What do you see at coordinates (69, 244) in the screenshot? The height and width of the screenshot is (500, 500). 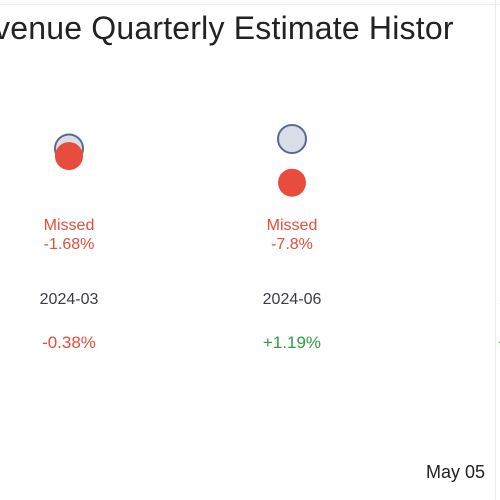 I see `surprise-label-1: -1.68%` at bounding box center [69, 244].